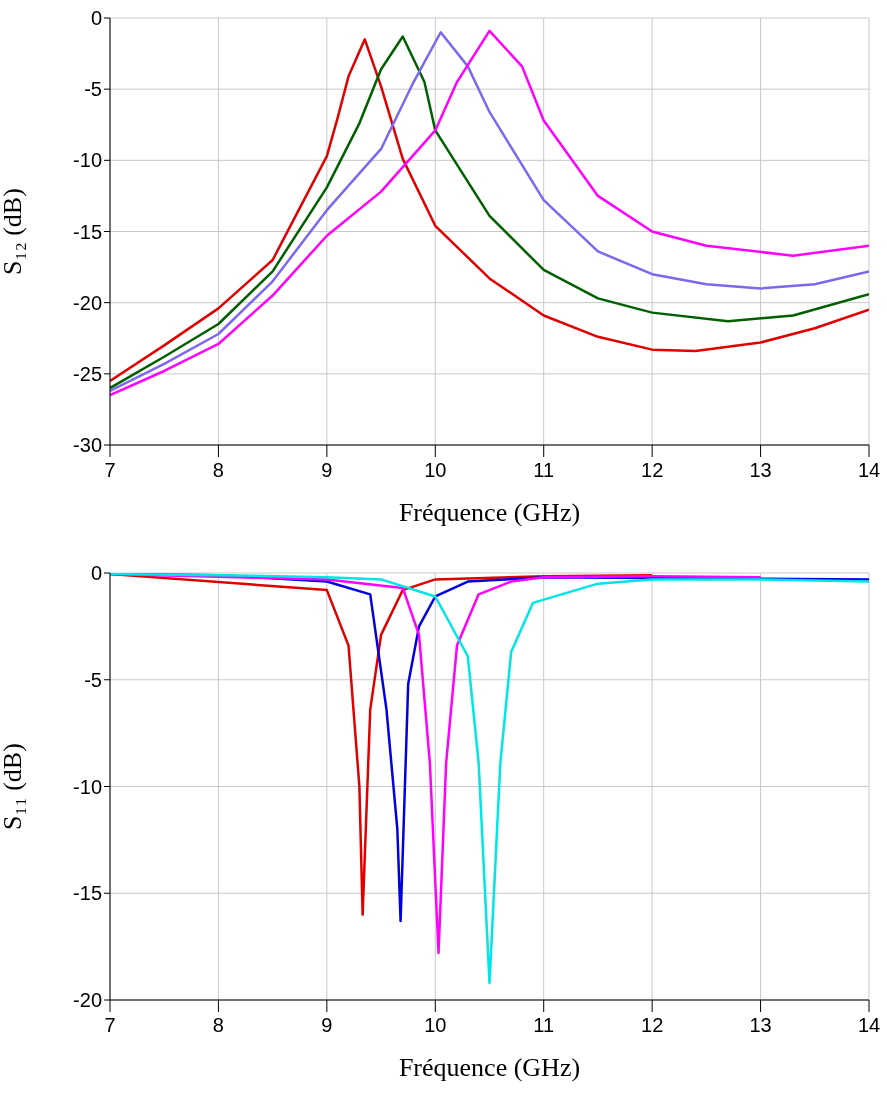  What do you see at coordinates (14, 786) in the screenshot?
I see `y-axis-title: S₁₁ (dB)` at bounding box center [14, 786].